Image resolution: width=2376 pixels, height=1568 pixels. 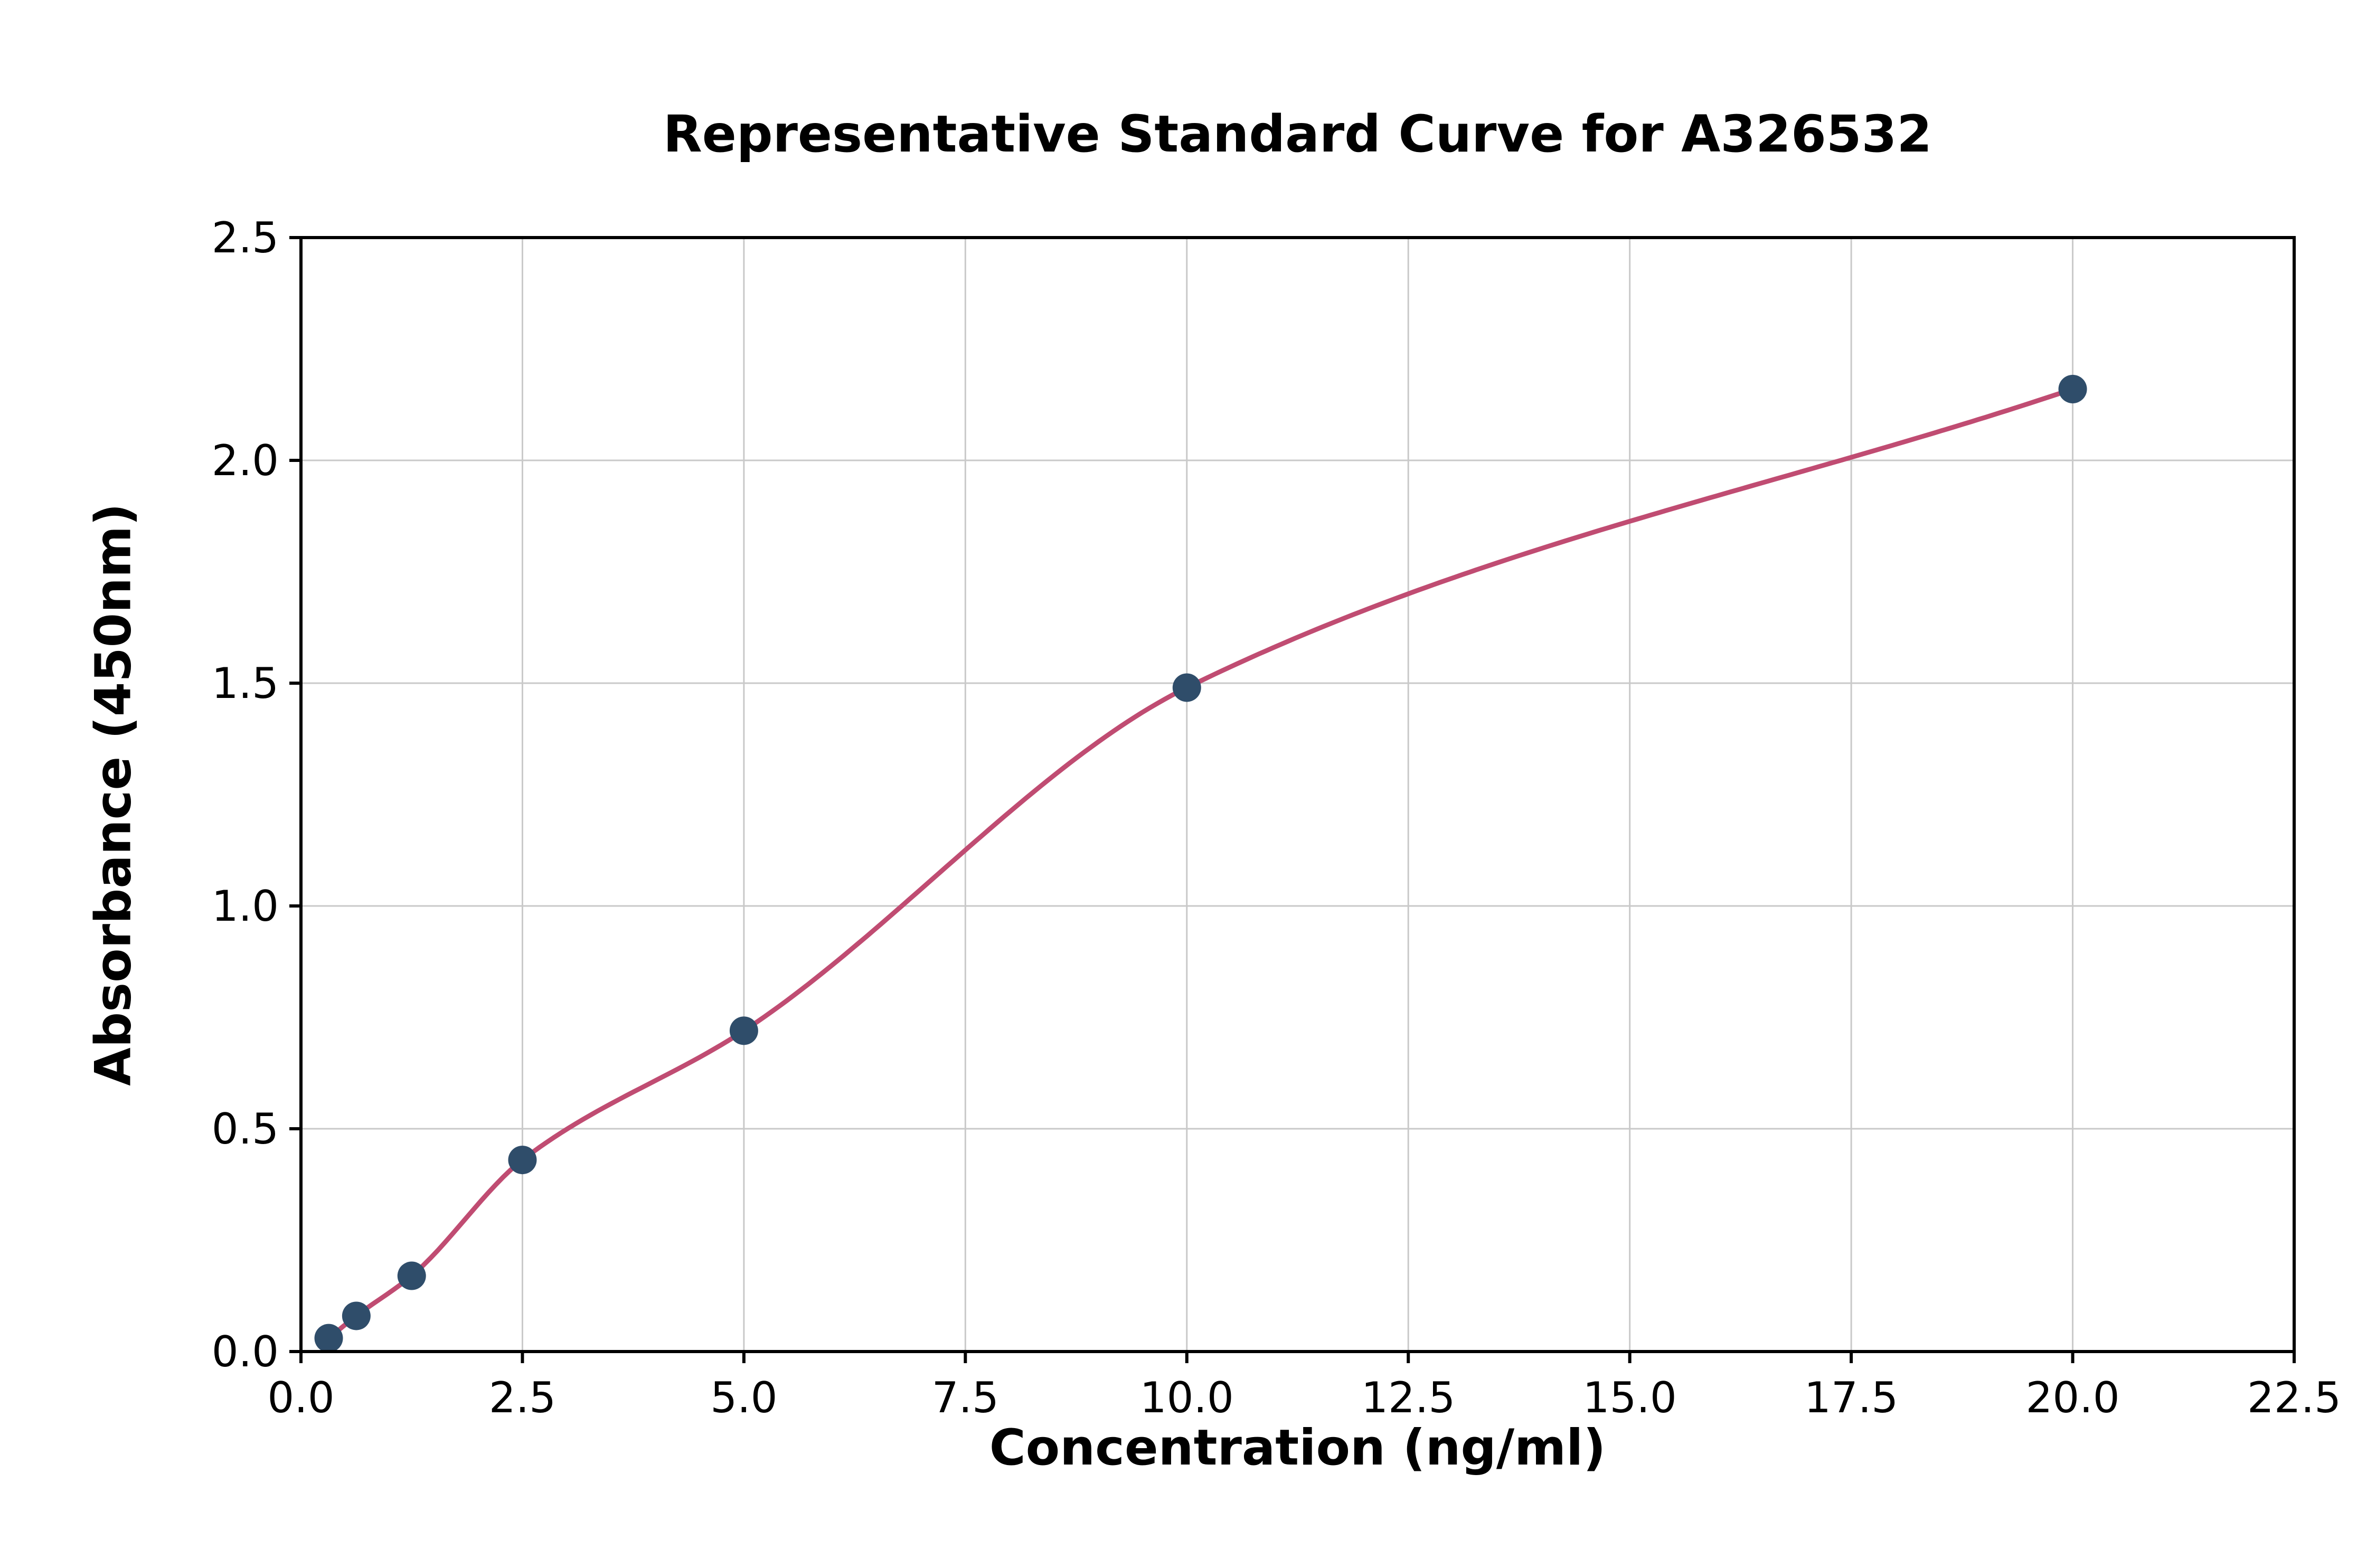 I want to click on x-tick-label: 17.5, so click(x=1851, y=1397).